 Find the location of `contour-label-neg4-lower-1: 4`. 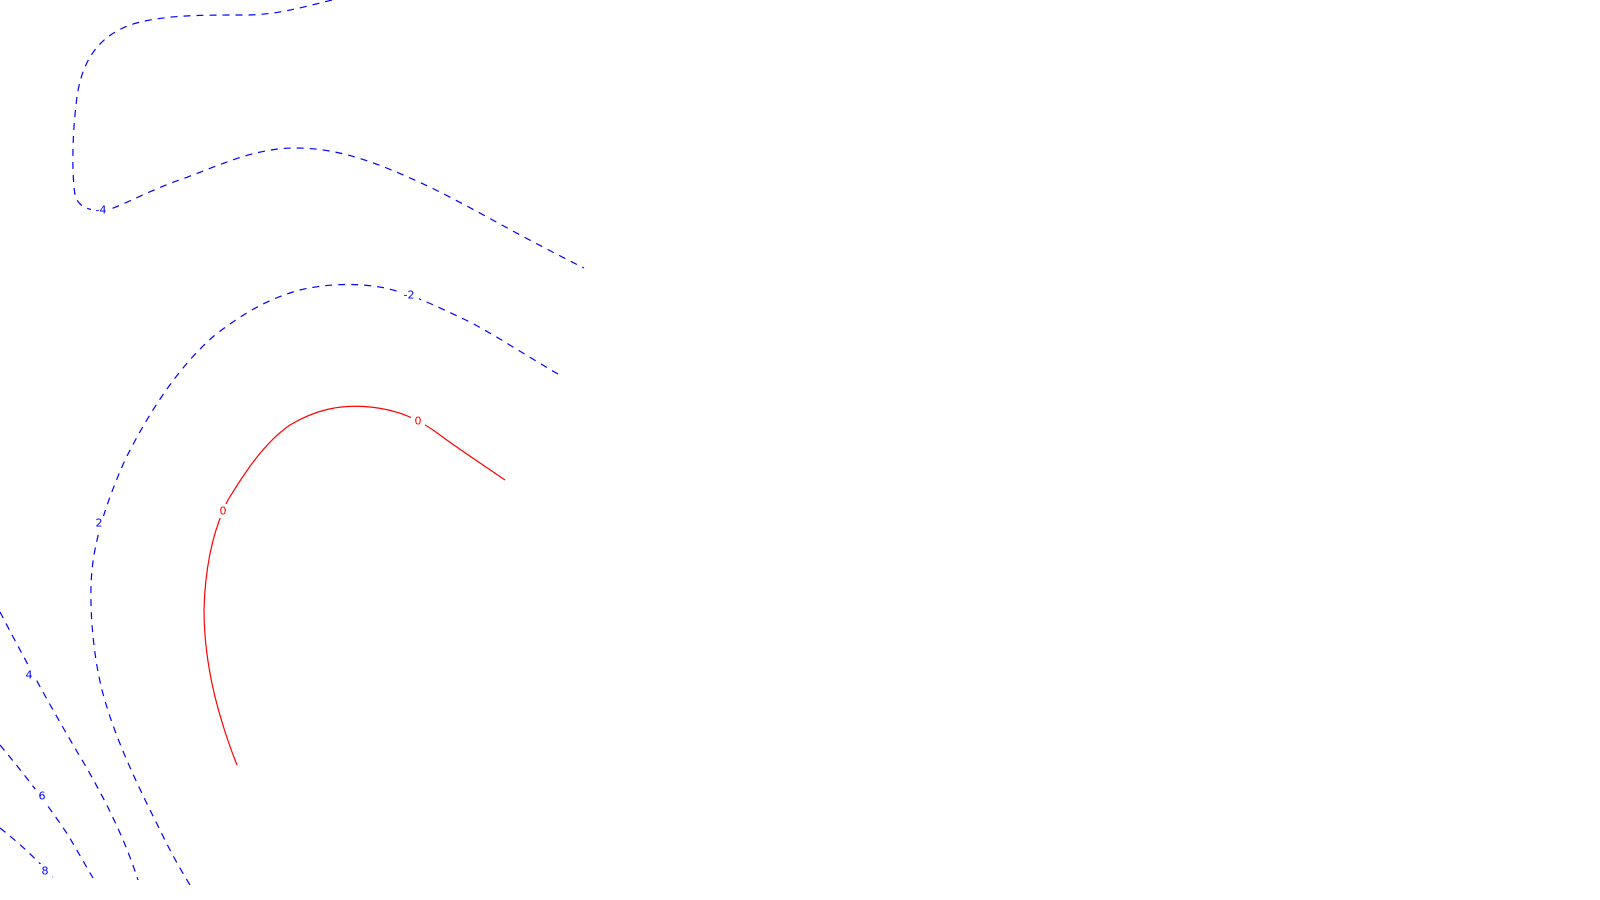

contour-label-neg4-lower-1: 4 is located at coordinates (29, 675).